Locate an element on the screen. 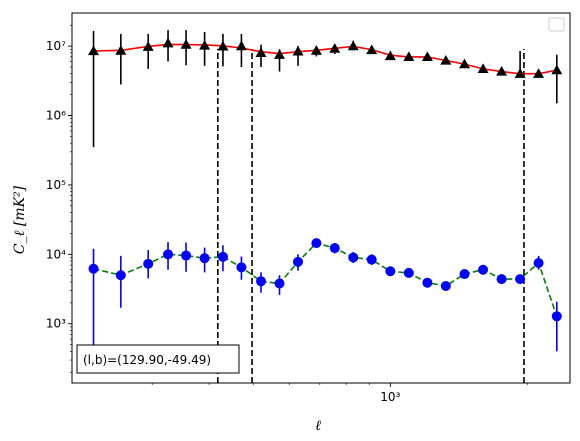  y-tick-label: 10⁵ is located at coordinates (56, 185).